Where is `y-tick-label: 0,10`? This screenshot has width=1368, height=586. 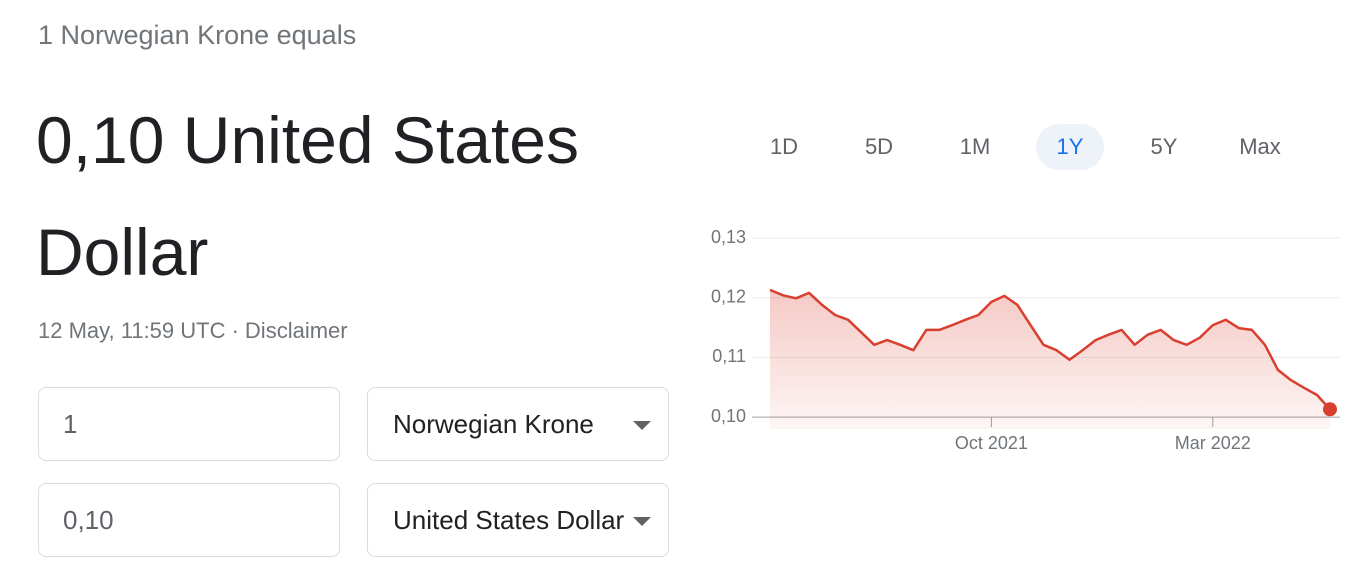
y-tick-label: 0,10 is located at coordinates (728, 416).